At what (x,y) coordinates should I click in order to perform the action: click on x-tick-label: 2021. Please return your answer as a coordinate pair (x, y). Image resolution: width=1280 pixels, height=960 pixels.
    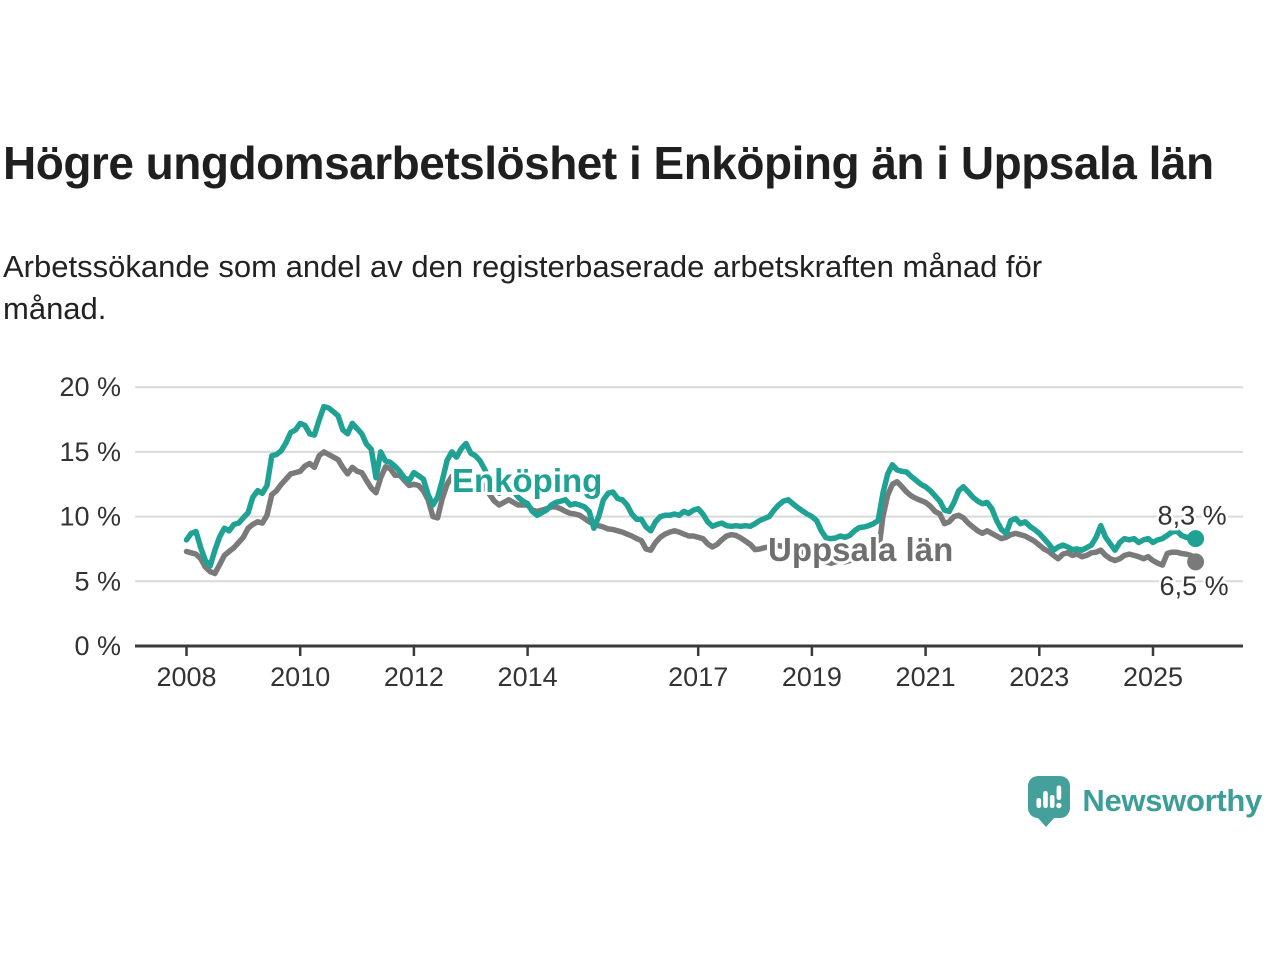
    Looking at the image, I should click on (926, 677).